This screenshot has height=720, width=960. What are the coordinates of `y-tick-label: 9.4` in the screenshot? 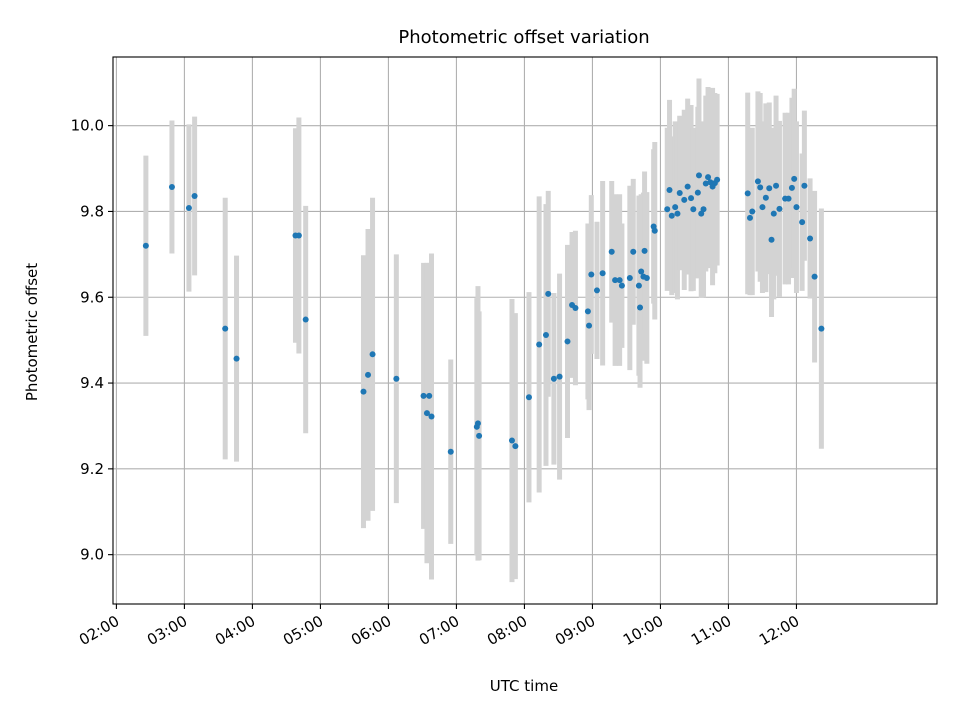 It's located at (92, 383).